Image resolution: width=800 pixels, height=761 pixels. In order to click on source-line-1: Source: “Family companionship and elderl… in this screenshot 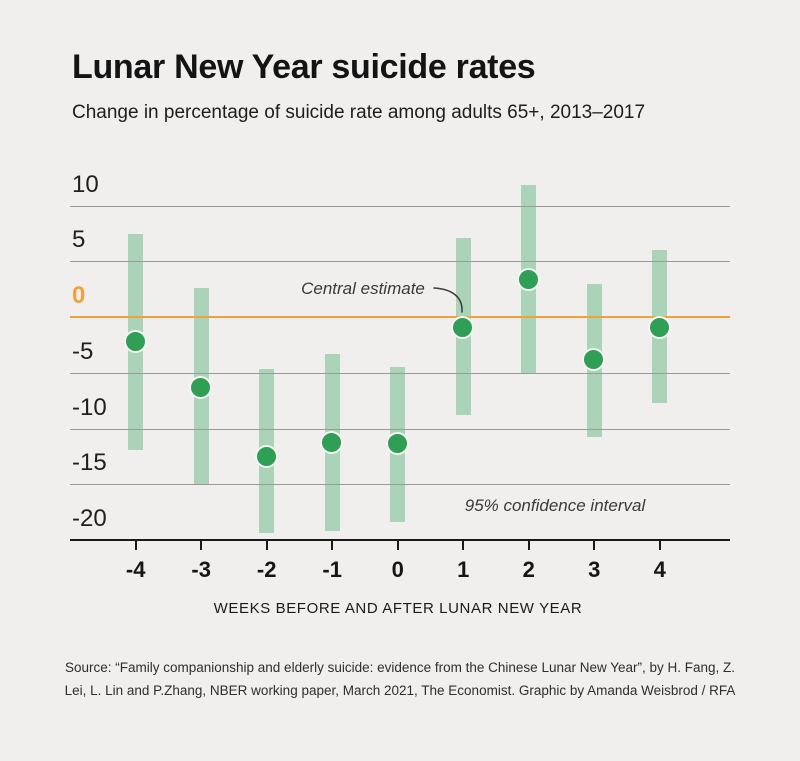, I will do `click(400, 667)`.